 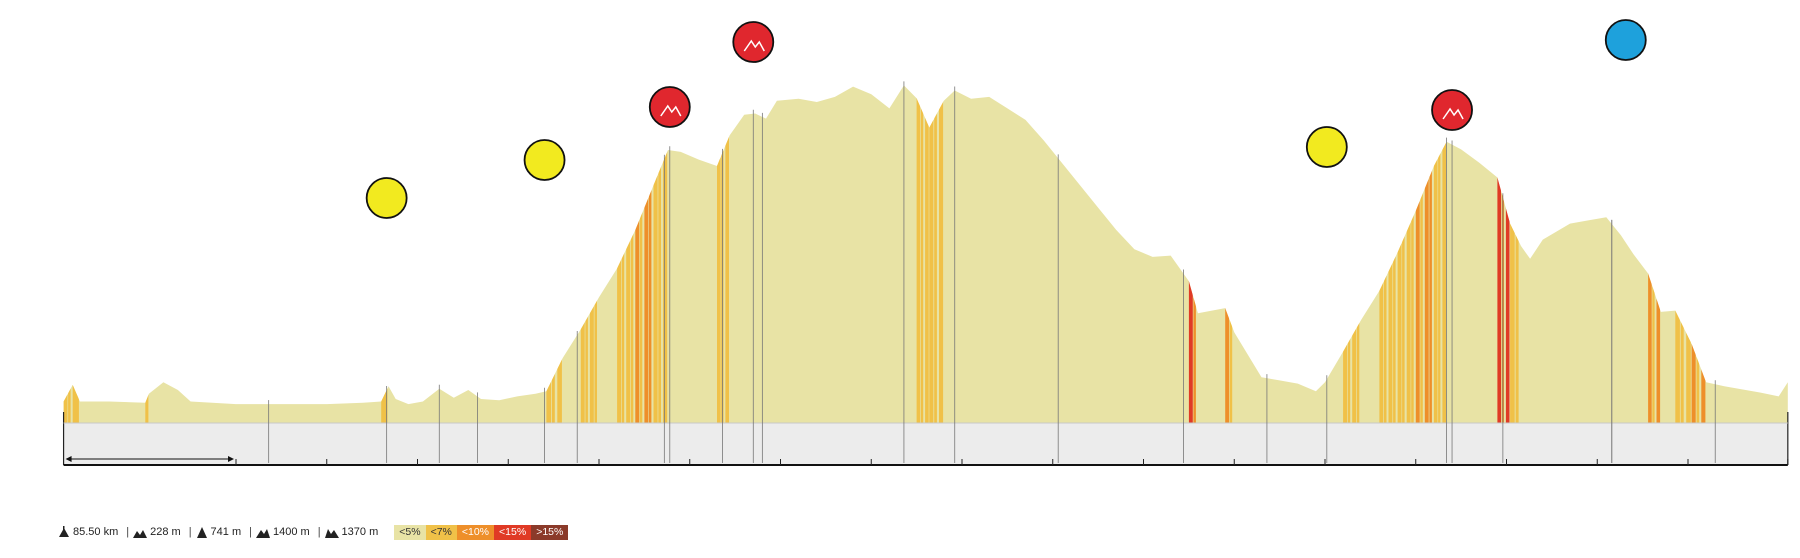 What do you see at coordinates (157, 532) in the screenshot?
I see `stat-min-altitude: 228 m` at bounding box center [157, 532].